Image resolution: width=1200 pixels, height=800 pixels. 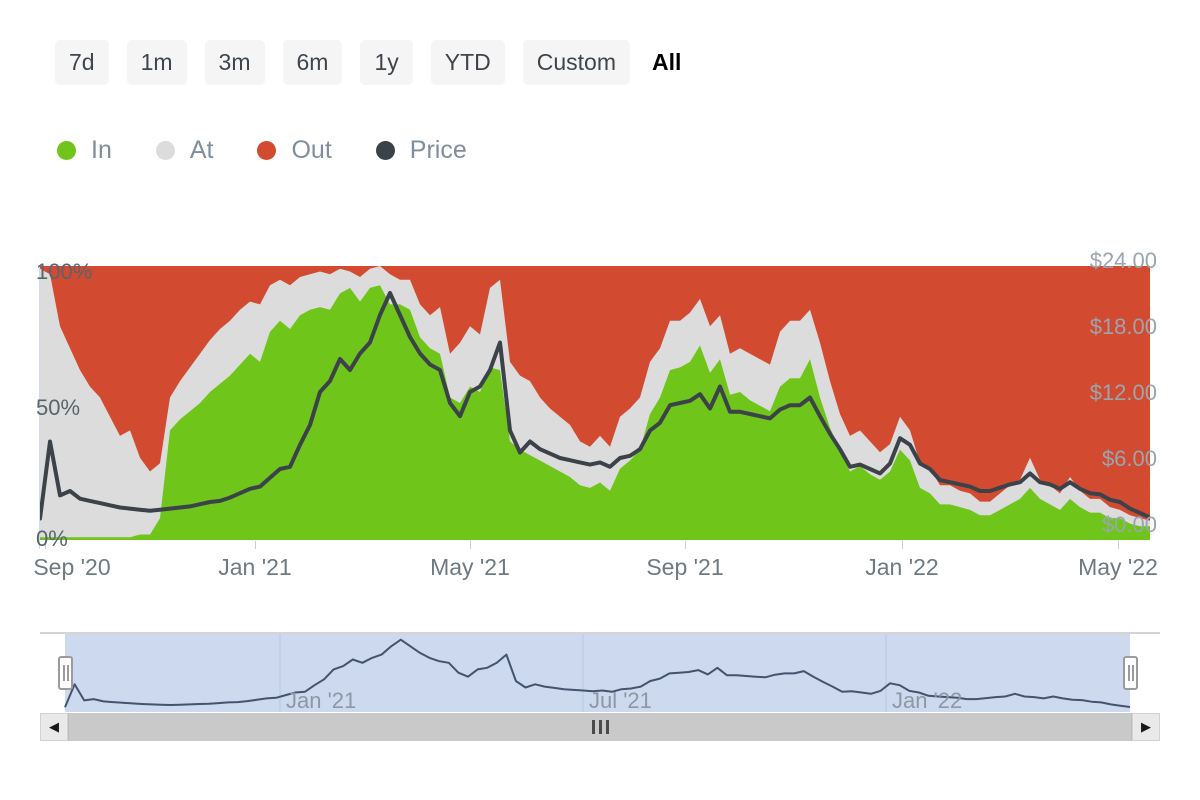 What do you see at coordinates (467, 62) in the screenshot?
I see `range-button-ytd: YTD` at bounding box center [467, 62].